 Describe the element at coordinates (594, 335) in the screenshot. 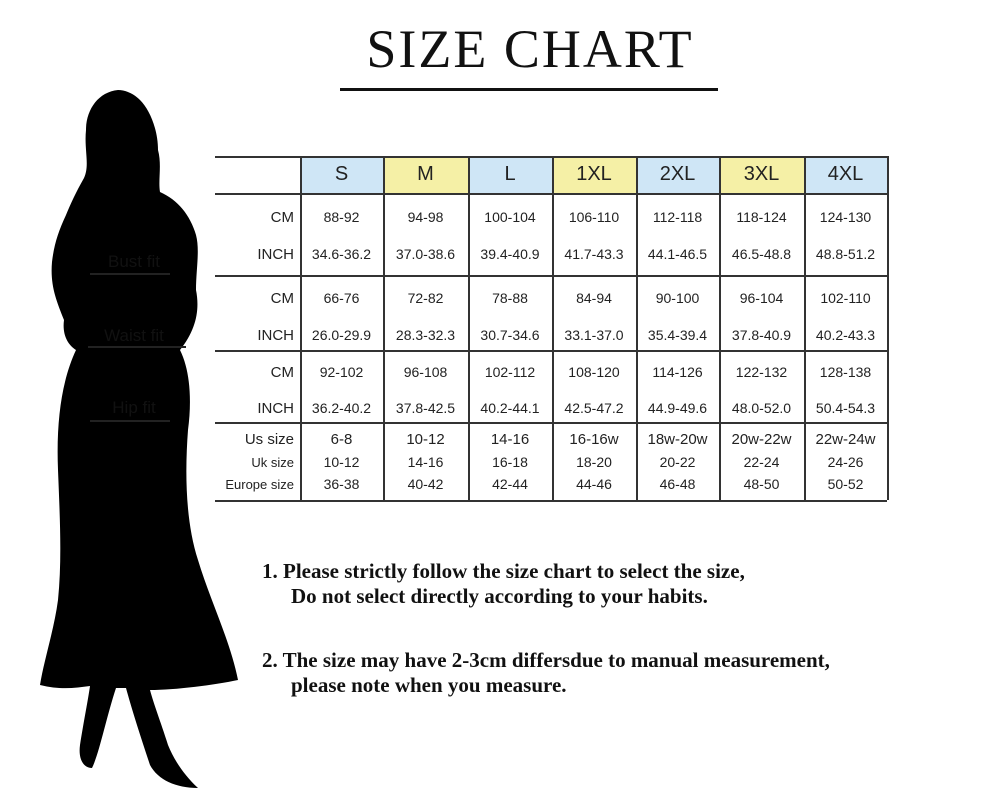

I see `table-cell: 33.1-37.0` at that location.